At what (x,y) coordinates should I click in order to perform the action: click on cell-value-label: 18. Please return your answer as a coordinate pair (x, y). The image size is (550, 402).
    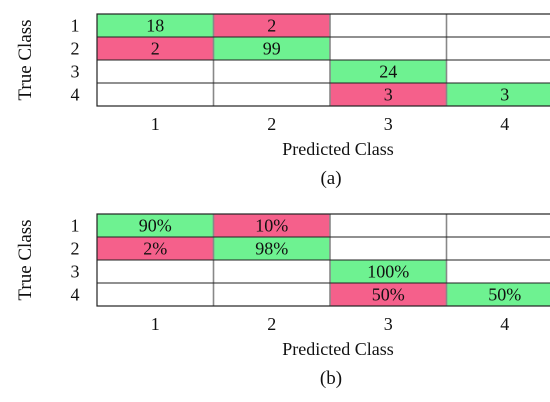
    Looking at the image, I should click on (155, 26).